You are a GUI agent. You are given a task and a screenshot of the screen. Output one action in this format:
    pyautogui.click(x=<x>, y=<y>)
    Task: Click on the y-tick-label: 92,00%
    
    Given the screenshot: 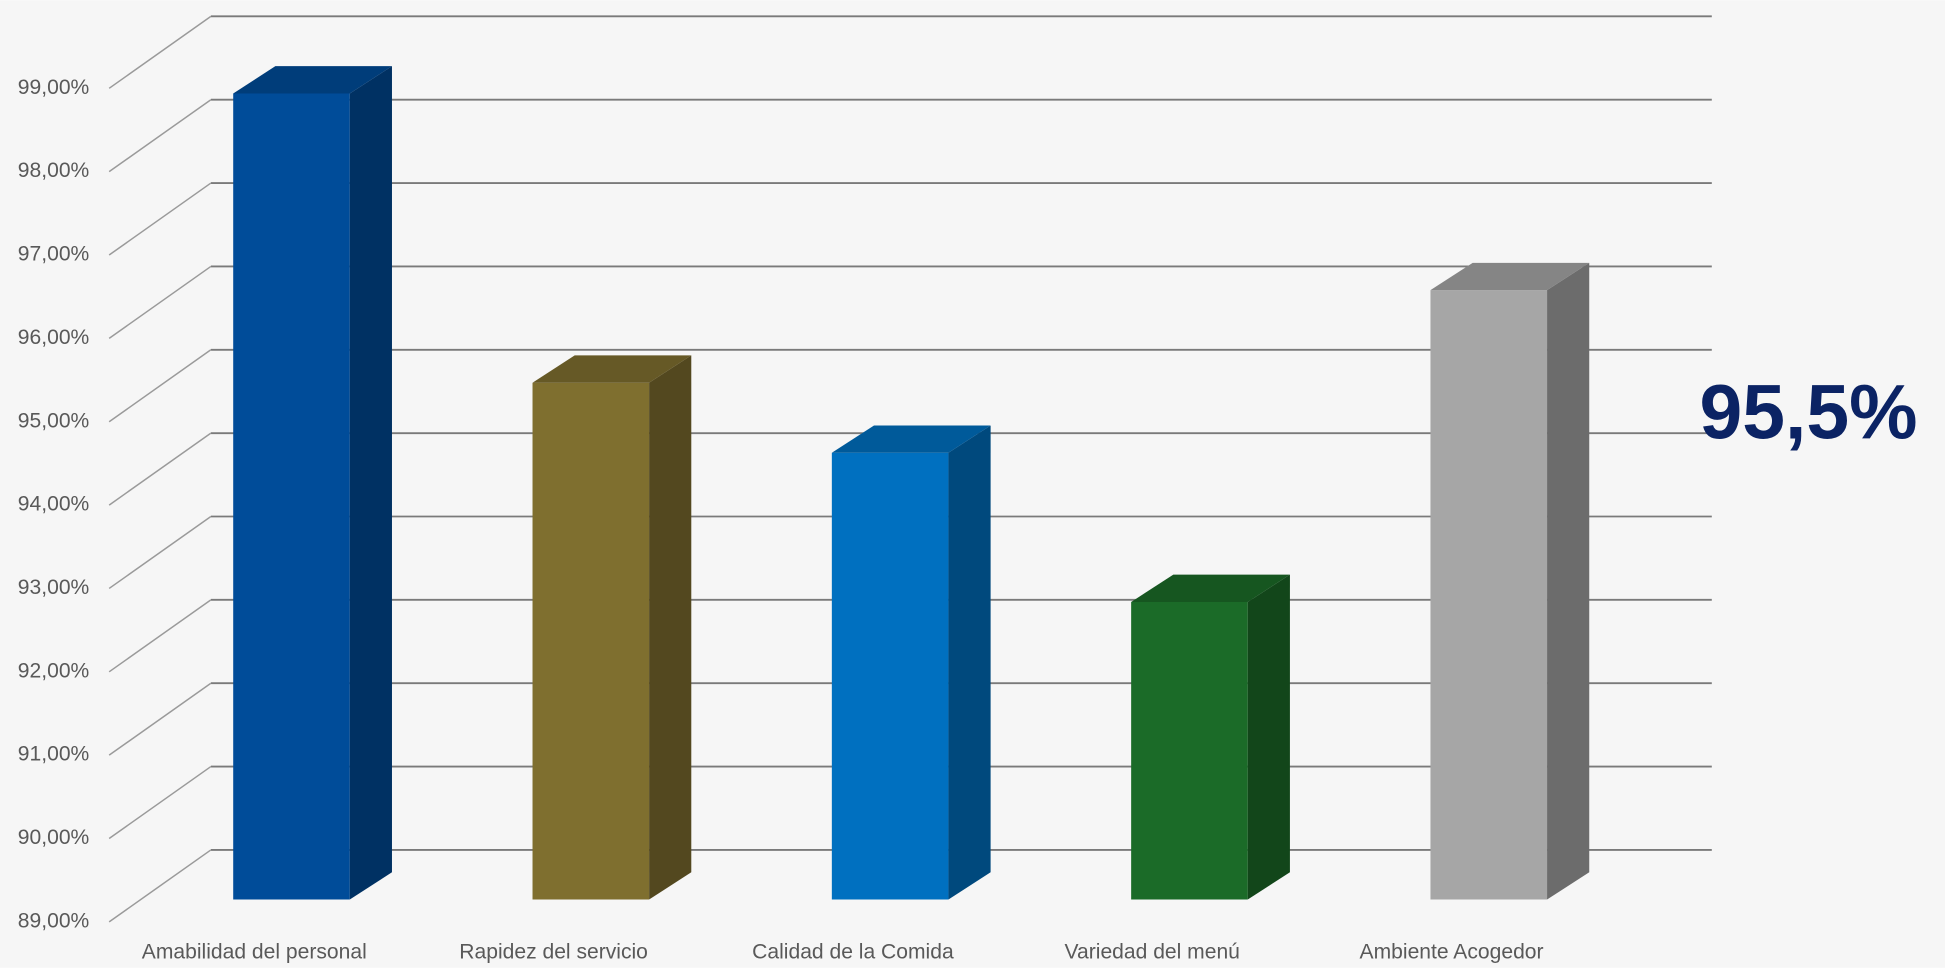 What is the action you would take?
    pyautogui.click(x=53, y=670)
    